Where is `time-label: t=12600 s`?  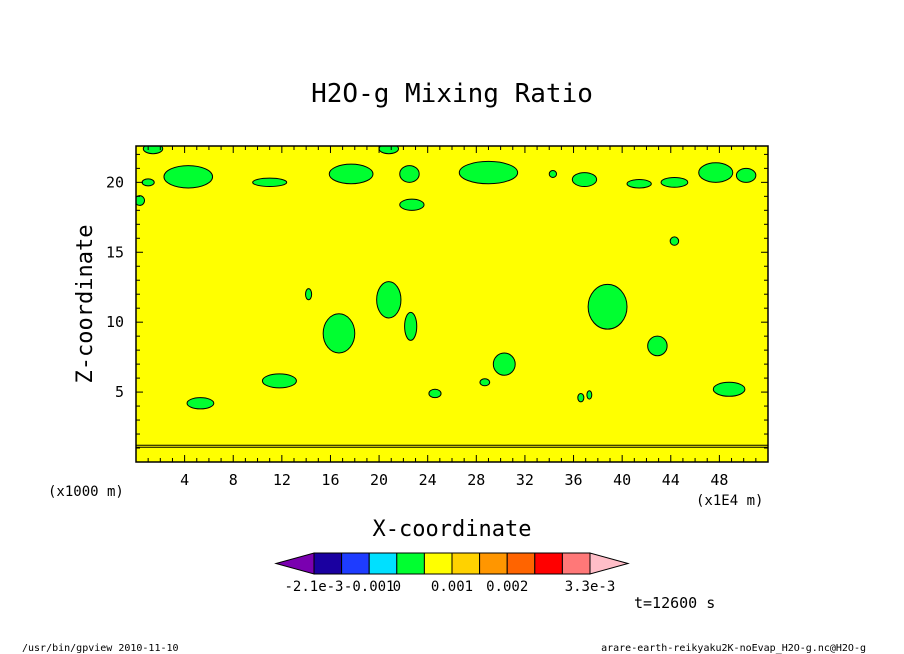 time-label: t=12600 s is located at coordinates (674, 603).